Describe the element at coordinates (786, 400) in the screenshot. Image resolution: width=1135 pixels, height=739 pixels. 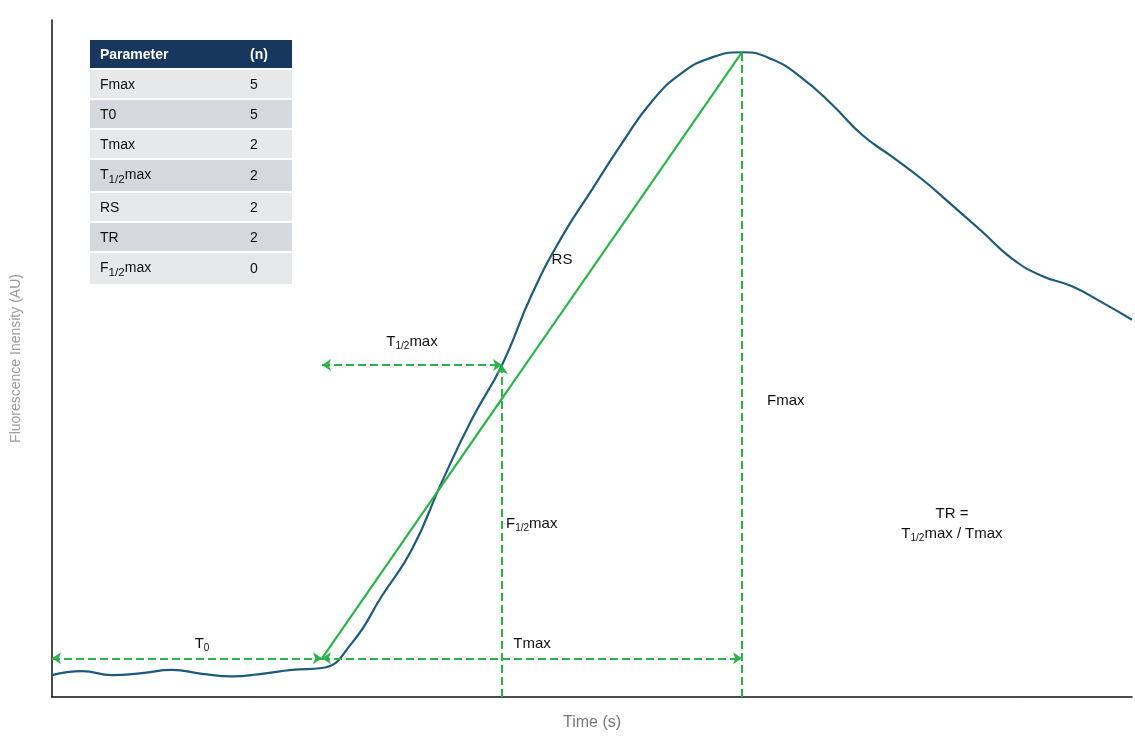
I see `annotation: Fmax` at that location.